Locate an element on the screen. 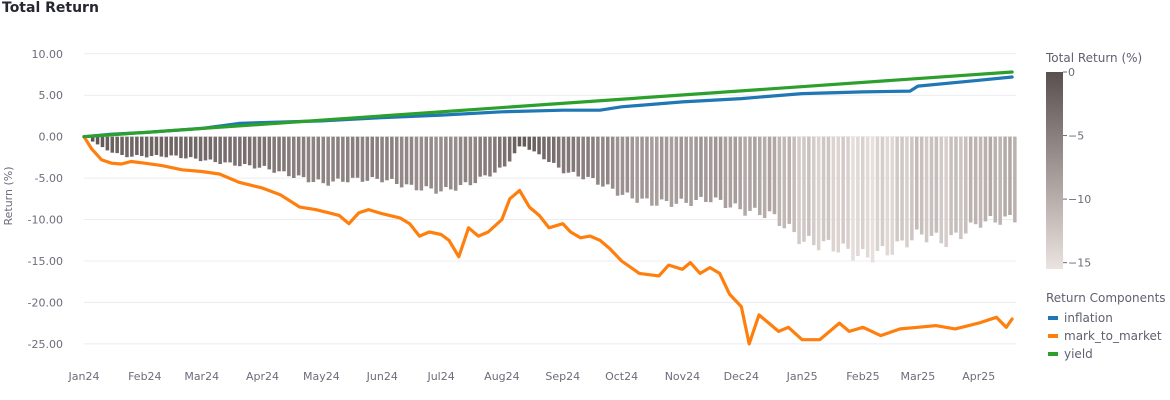 This screenshot has height=400, width=1170. legend-label-inflation: inflation is located at coordinates (1088, 318).